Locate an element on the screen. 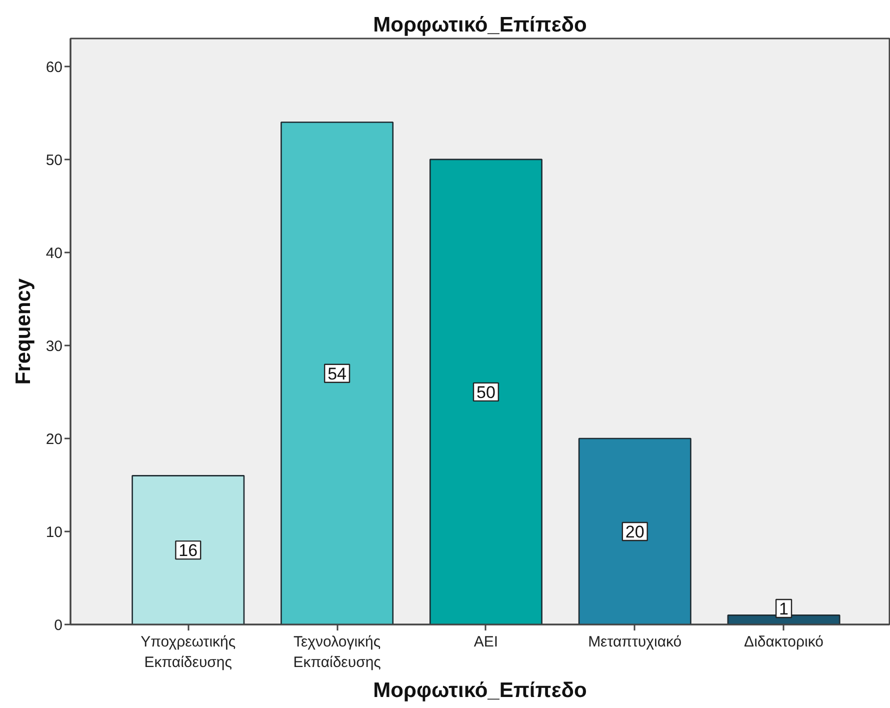  y-axis-title: Frequency is located at coordinates (23, 331).